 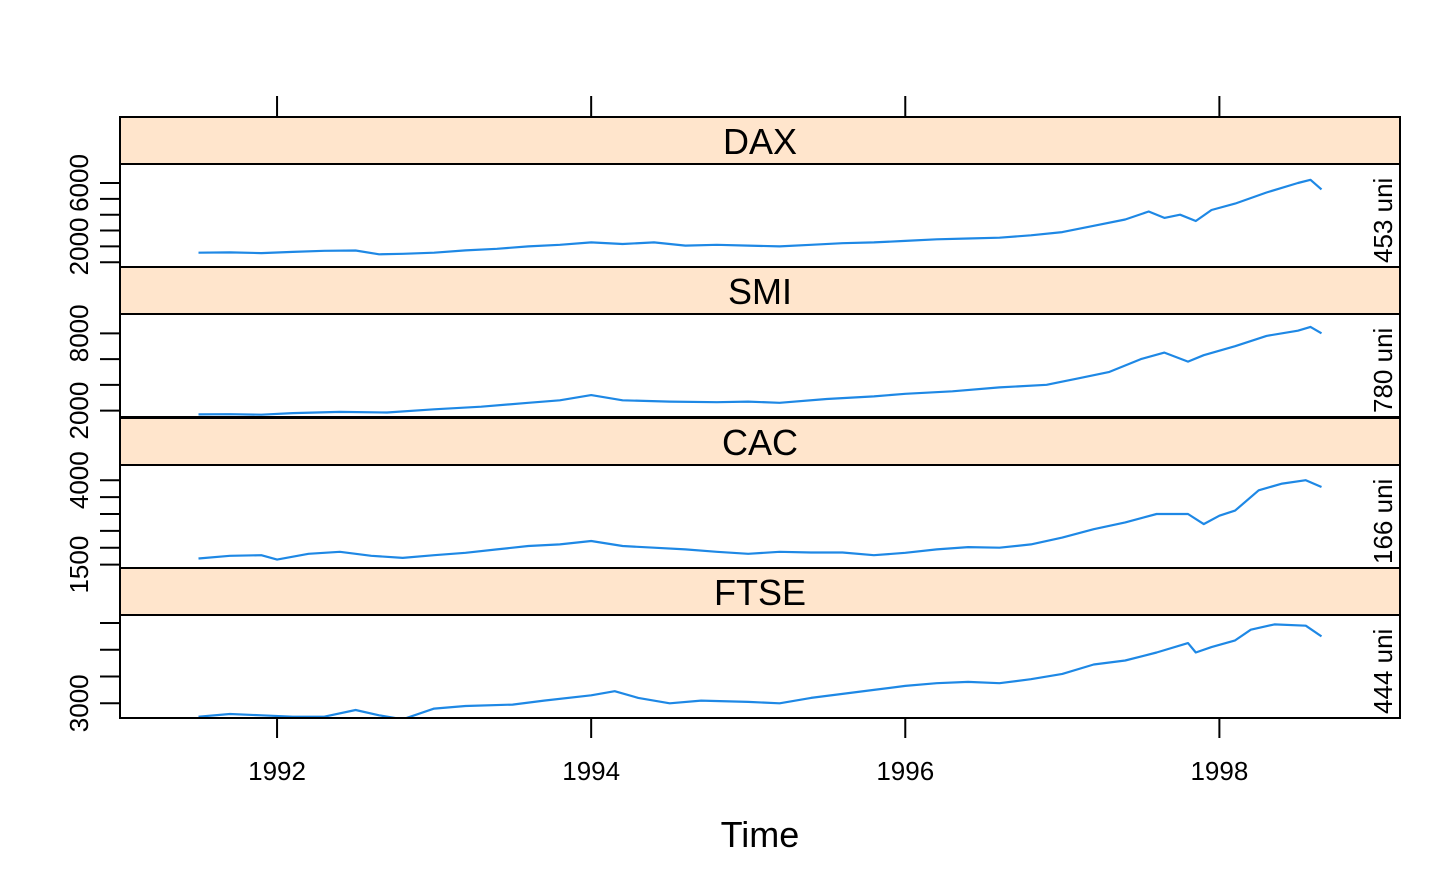 What do you see at coordinates (79, 183) in the screenshot?
I see `y-tick-label-dax: 6000` at bounding box center [79, 183].